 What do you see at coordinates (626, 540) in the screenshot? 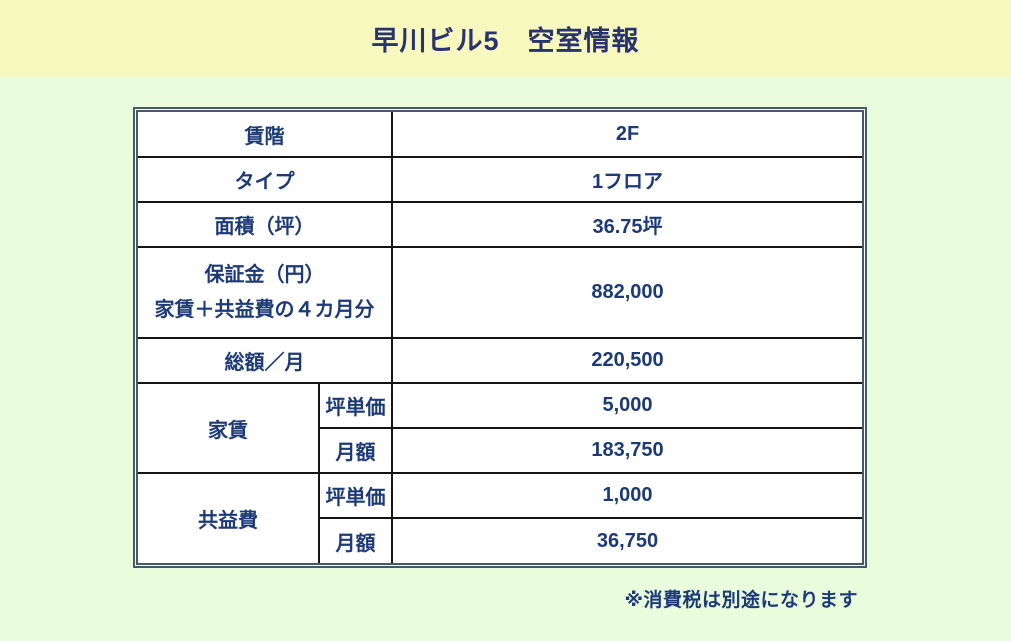
I see `row-value: 36,750` at bounding box center [626, 540].